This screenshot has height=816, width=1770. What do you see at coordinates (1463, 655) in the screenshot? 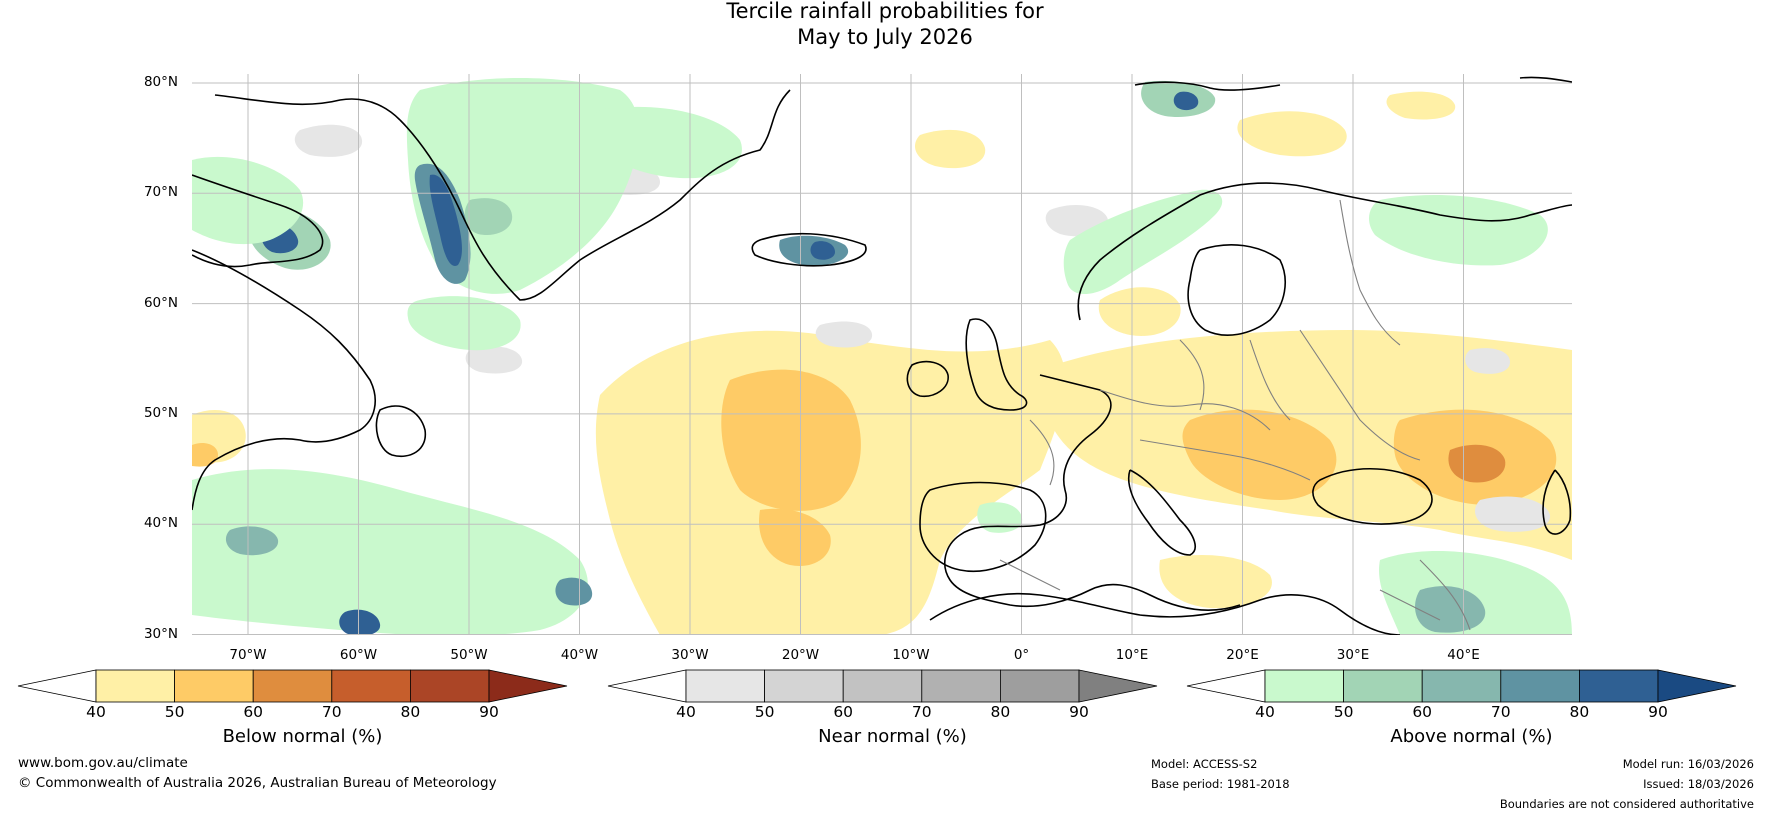
I see `longitude-label: 40°E` at bounding box center [1463, 655].